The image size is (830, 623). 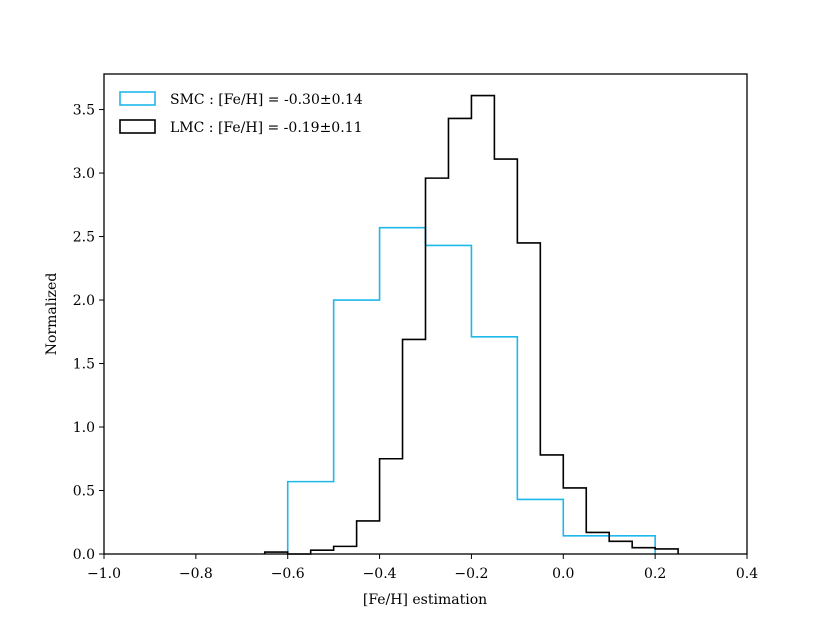 What do you see at coordinates (84, 111) in the screenshot?
I see `y-tick-label: 3.5` at bounding box center [84, 111].